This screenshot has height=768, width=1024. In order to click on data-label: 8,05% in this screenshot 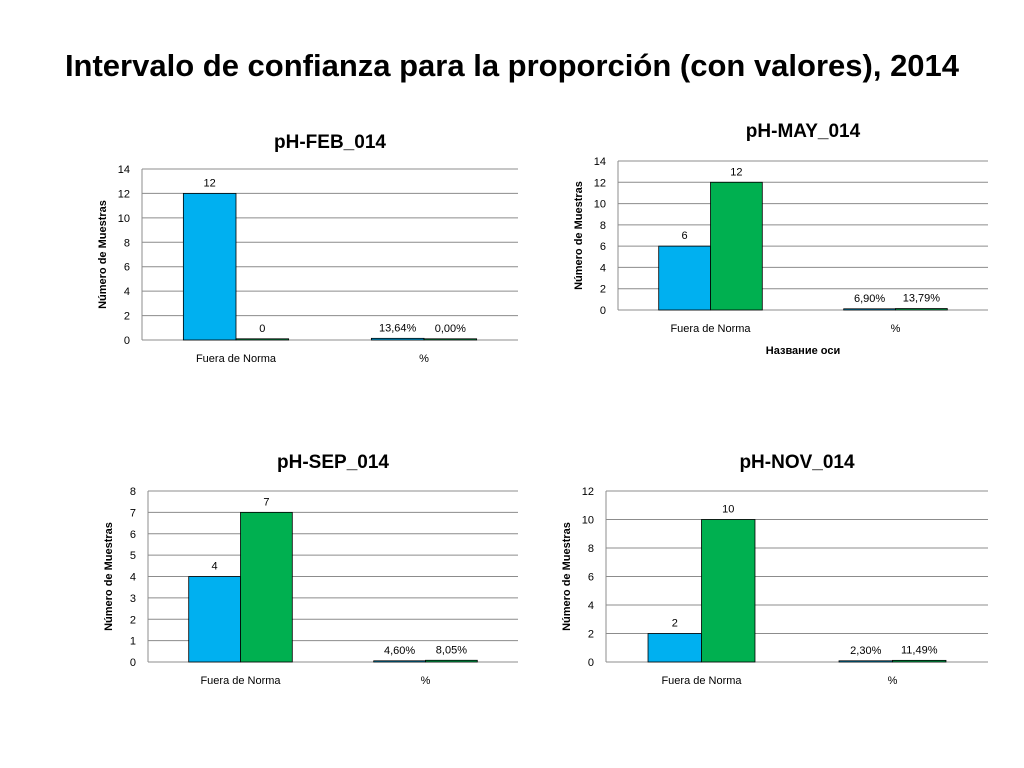, I will do `click(451, 650)`.